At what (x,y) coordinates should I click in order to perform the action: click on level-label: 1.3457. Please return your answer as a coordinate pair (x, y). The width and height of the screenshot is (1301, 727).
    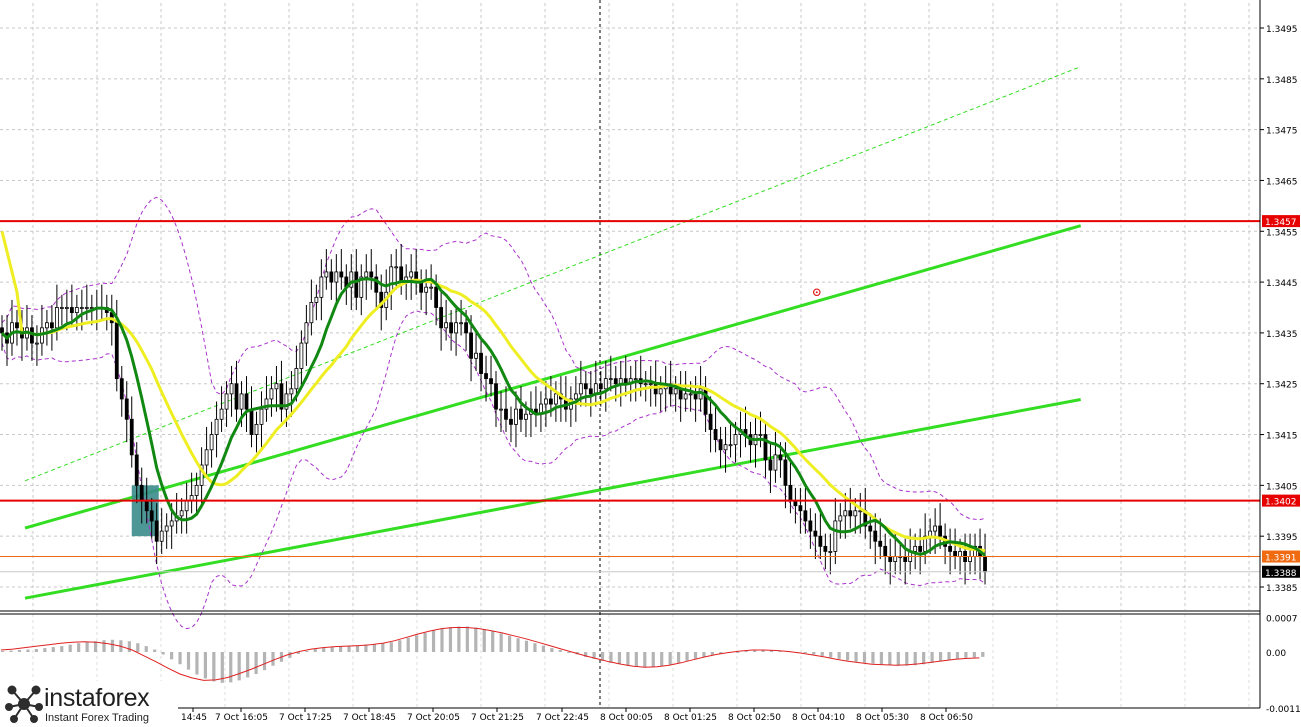
    Looking at the image, I should click on (1281, 223).